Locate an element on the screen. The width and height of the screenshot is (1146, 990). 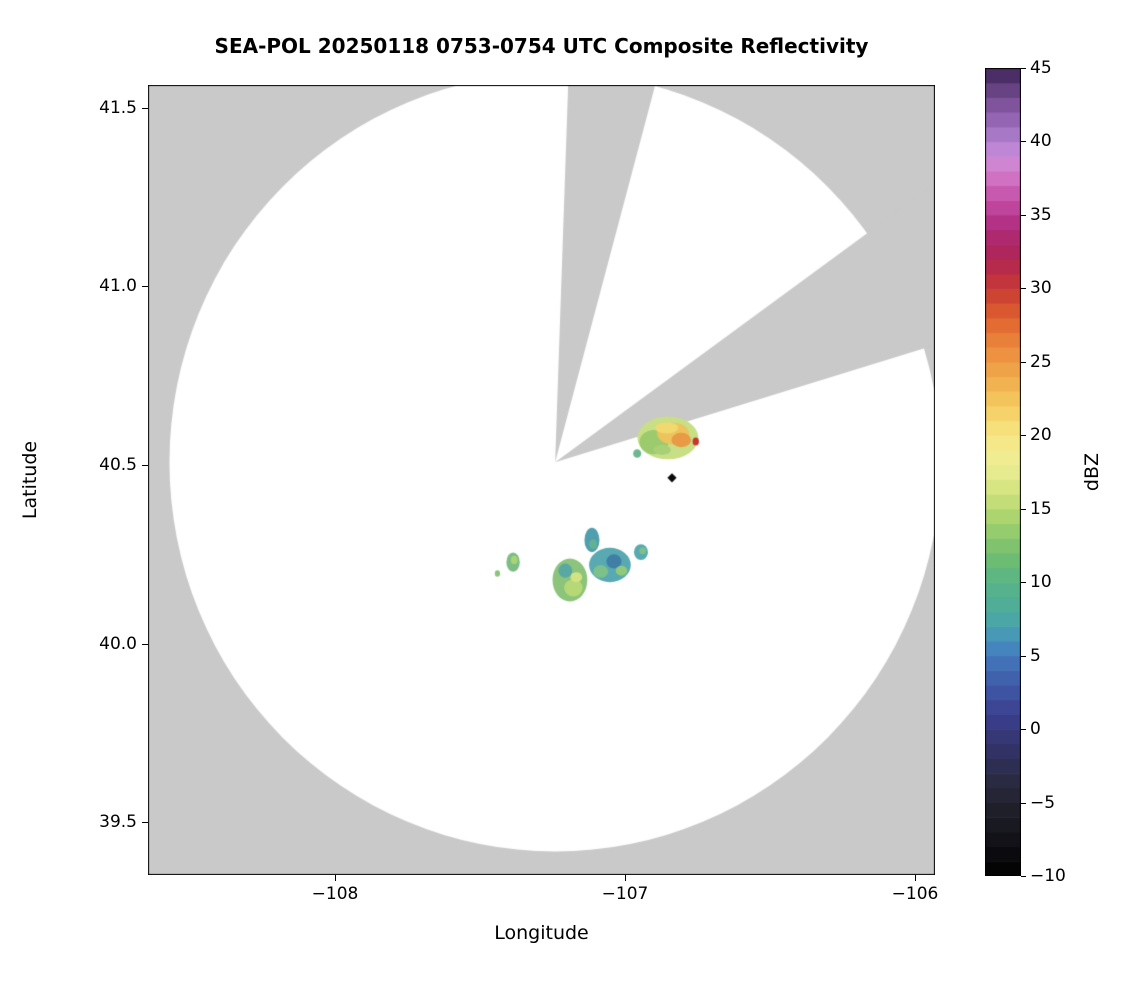
x-axis-label: Longitude is located at coordinates (541, 933).